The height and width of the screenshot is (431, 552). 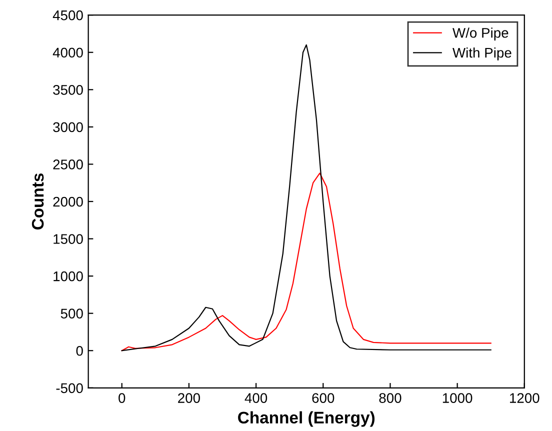 What do you see at coordinates (122, 398) in the screenshot?
I see `x-tick-label: 0` at bounding box center [122, 398].